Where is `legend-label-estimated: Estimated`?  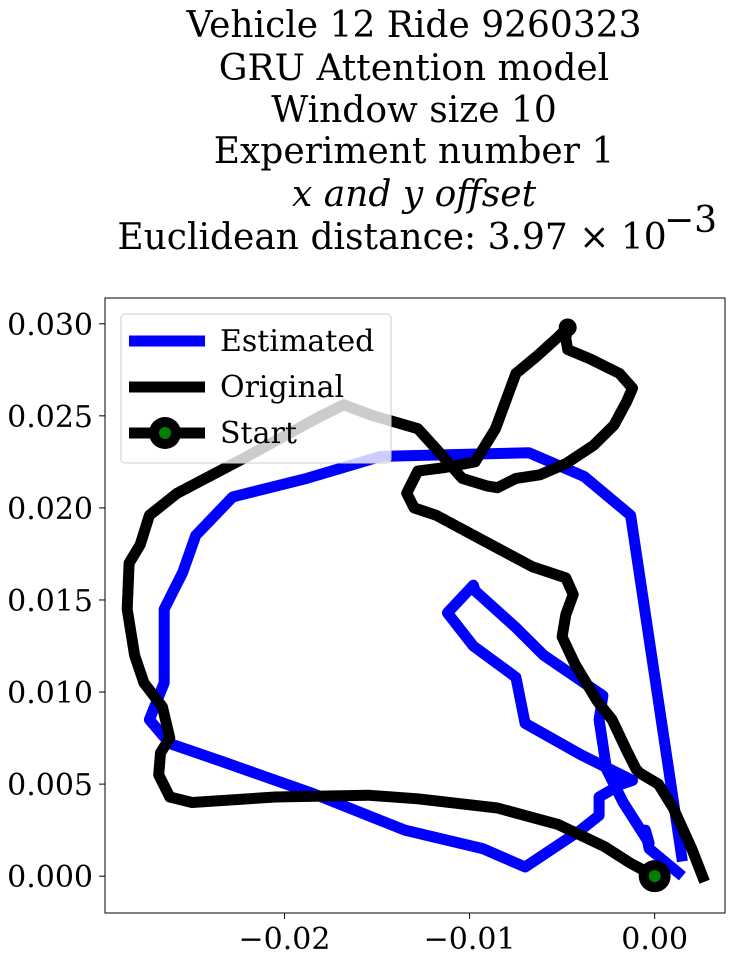
legend-label-estimated: Estimated is located at coordinates (297, 341).